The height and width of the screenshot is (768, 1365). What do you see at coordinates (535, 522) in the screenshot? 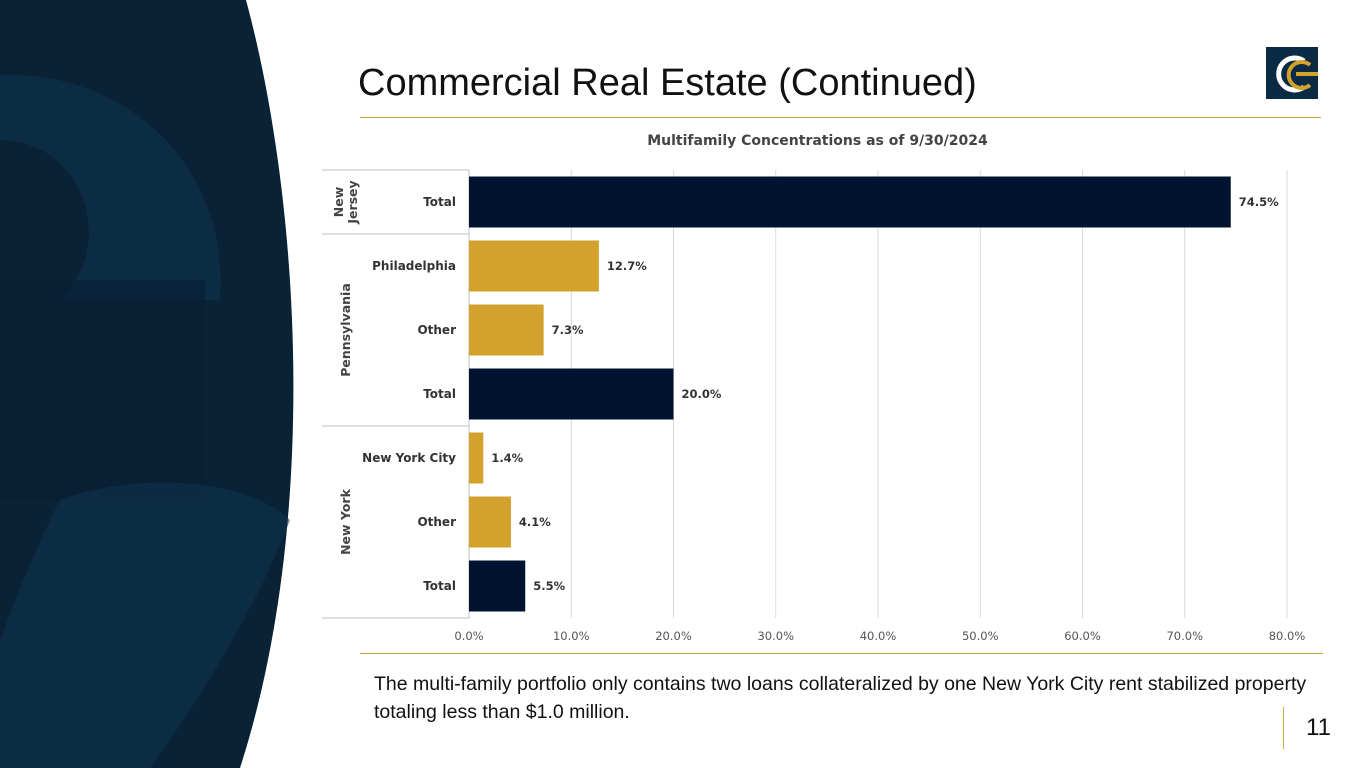
I see `data-label: 4.1%` at bounding box center [535, 522].